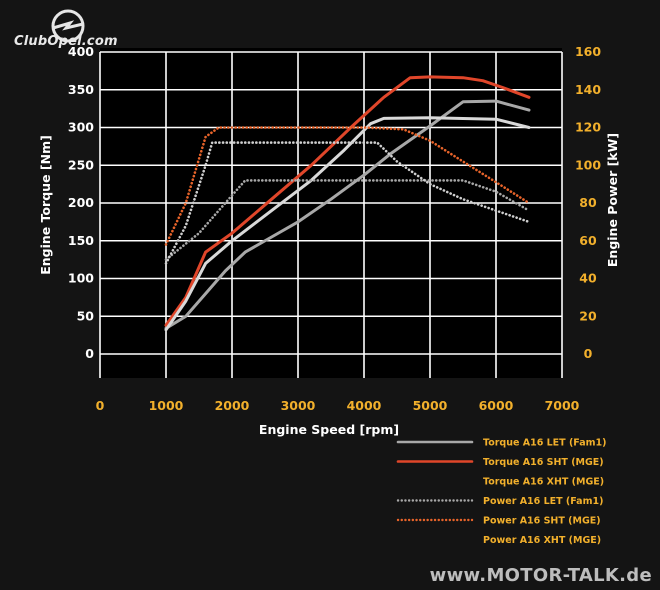 The height and width of the screenshot is (590, 660). What do you see at coordinates (588, 89) in the screenshot?
I see `y2-tick-label: 140` at bounding box center [588, 89].